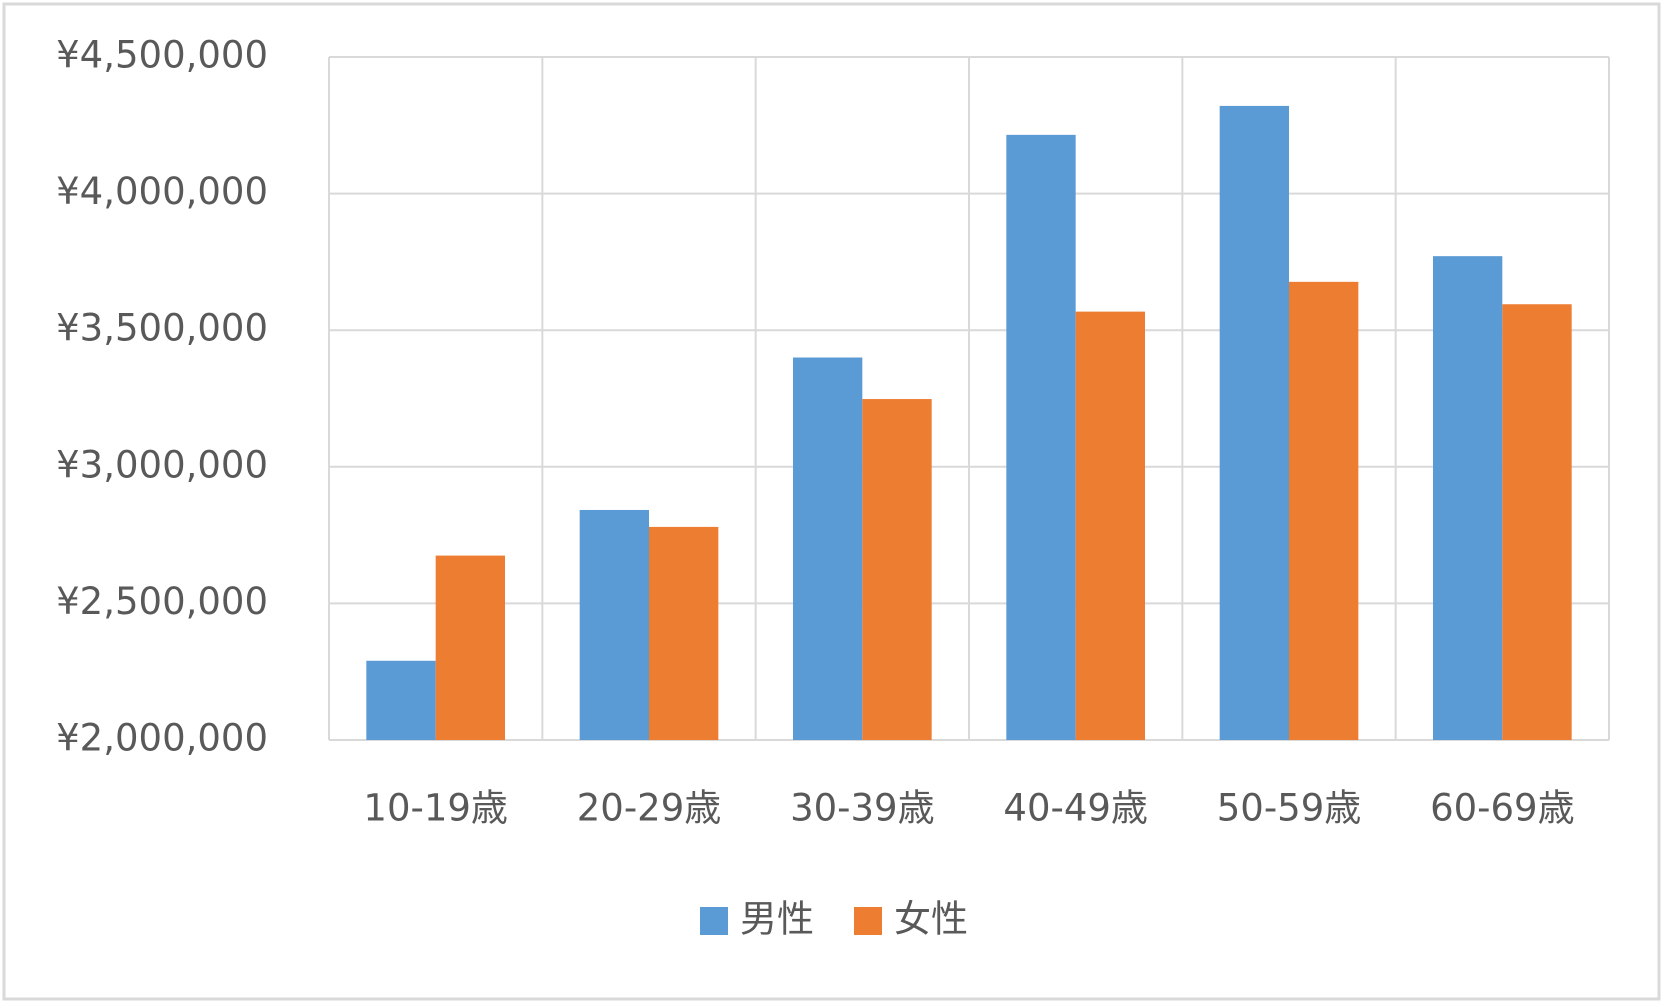 The image size is (1663, 1003). I want to click on y-tick-label: ¥3,500,000, so click(162, 328).